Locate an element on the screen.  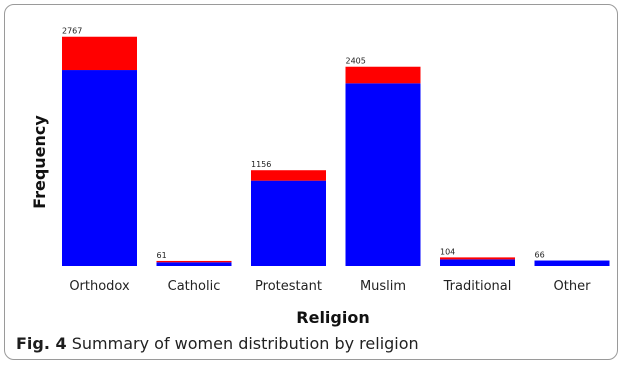
x-tick-label-orthodox: Orthodox is located at coordinates (99, 286).